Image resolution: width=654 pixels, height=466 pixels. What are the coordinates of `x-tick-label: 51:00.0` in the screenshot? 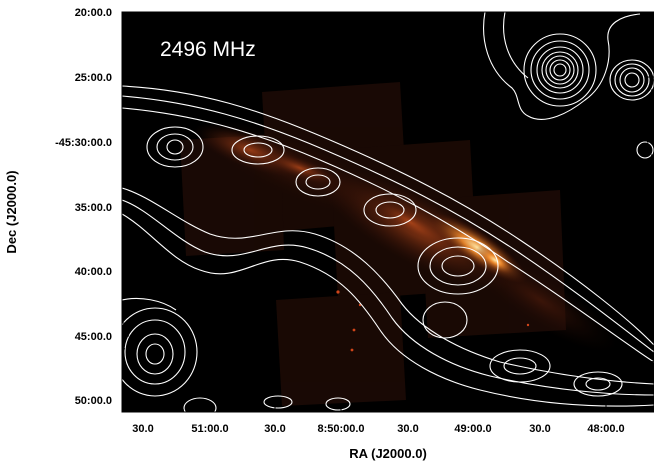 It's located at (209, 429).